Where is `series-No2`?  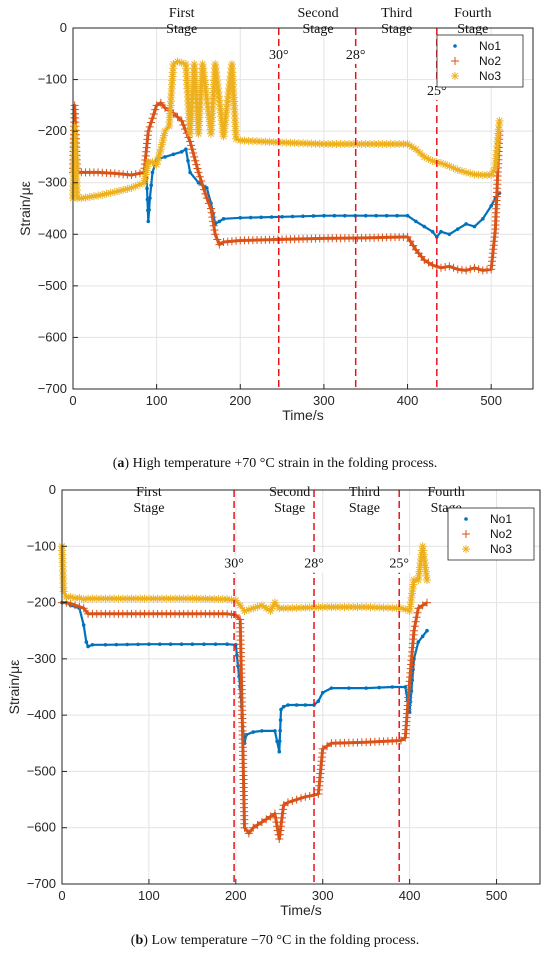
series-No2 is located at coordinates (286, 186).